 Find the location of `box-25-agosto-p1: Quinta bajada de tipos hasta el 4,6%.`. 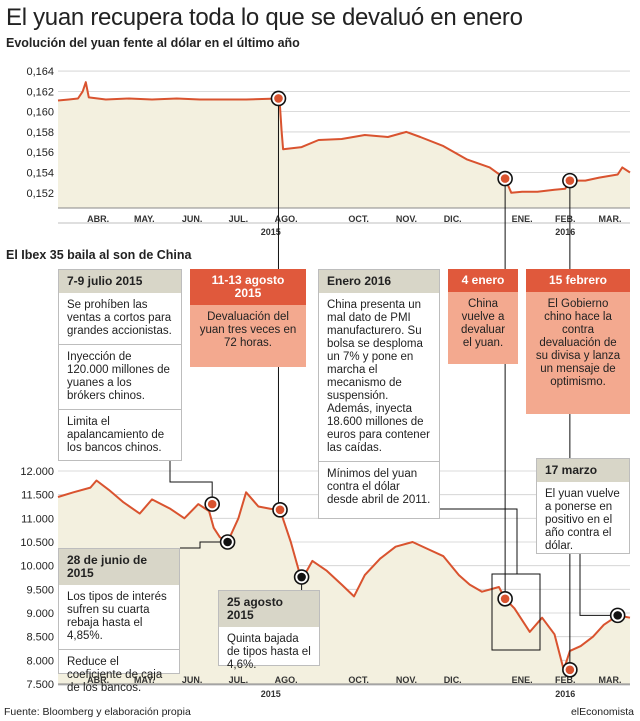

box-25-agosto-p1: Quinta bajada de tipos hasta el 4,6%. is located at coordinates (269, 652).